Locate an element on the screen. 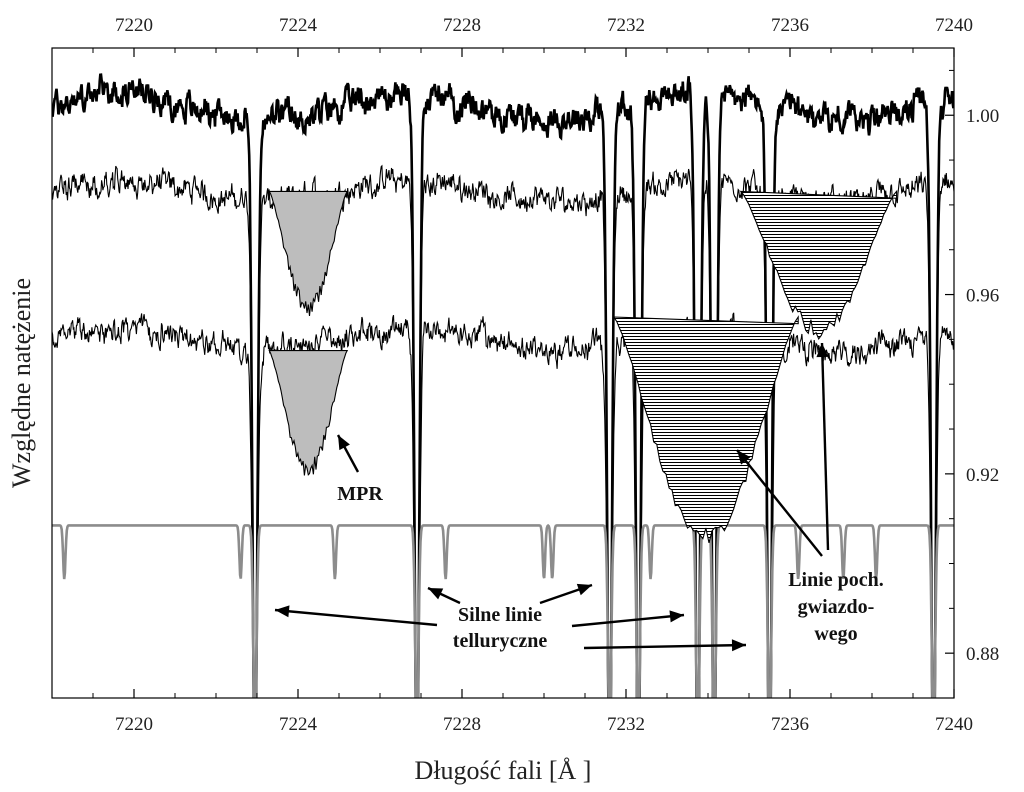  annotation-telluric-line: Silne linie is located at coordinates (500, 615).